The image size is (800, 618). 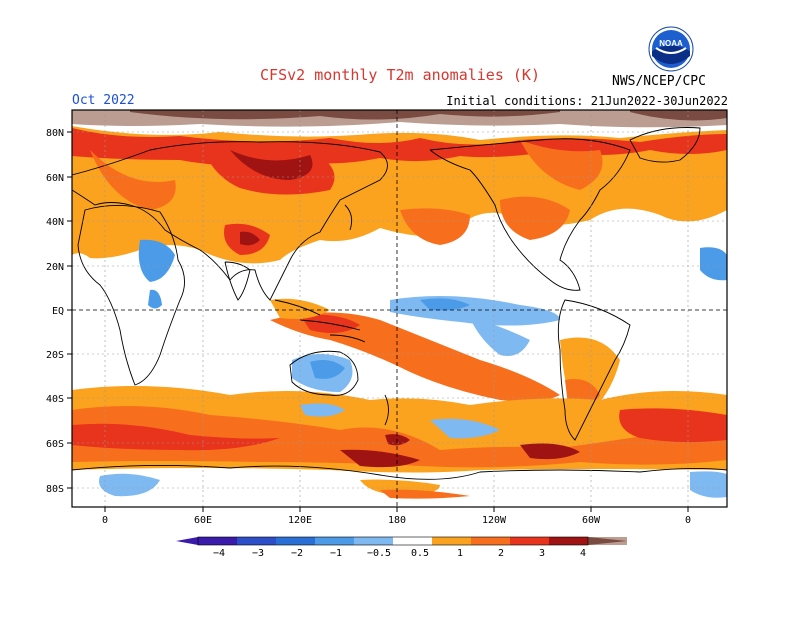 What do you see at coordinates (327, 369) in the screenshot?
I see `australia-cool-core` at bounding box center [327, 369].